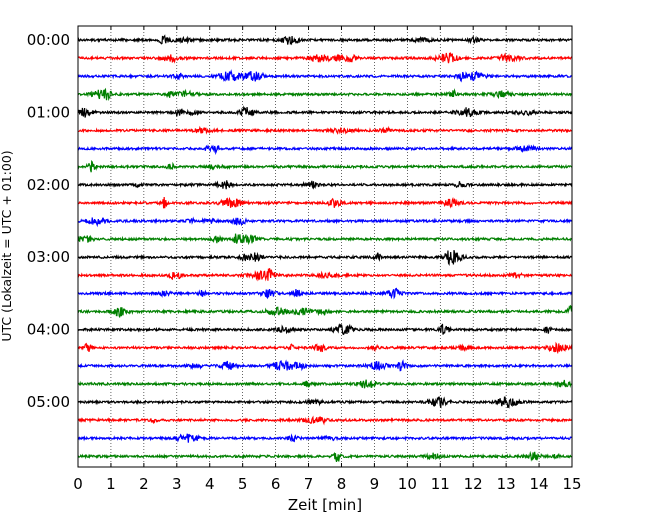  I want to click on x-tick-label: 13, so click(506, 484).